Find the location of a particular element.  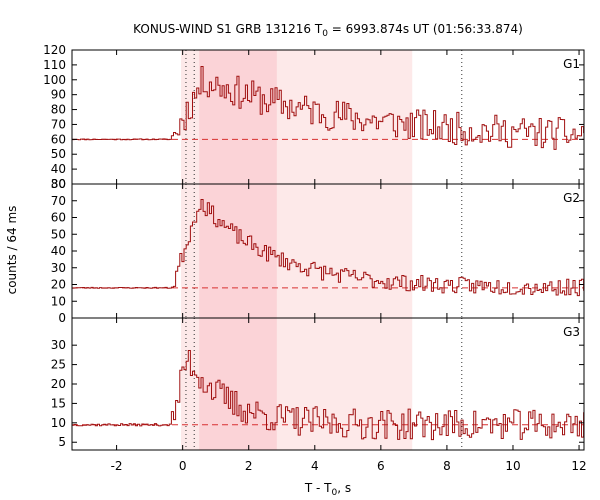

y-tick-label: 120 is located at coordinates (54, 50).